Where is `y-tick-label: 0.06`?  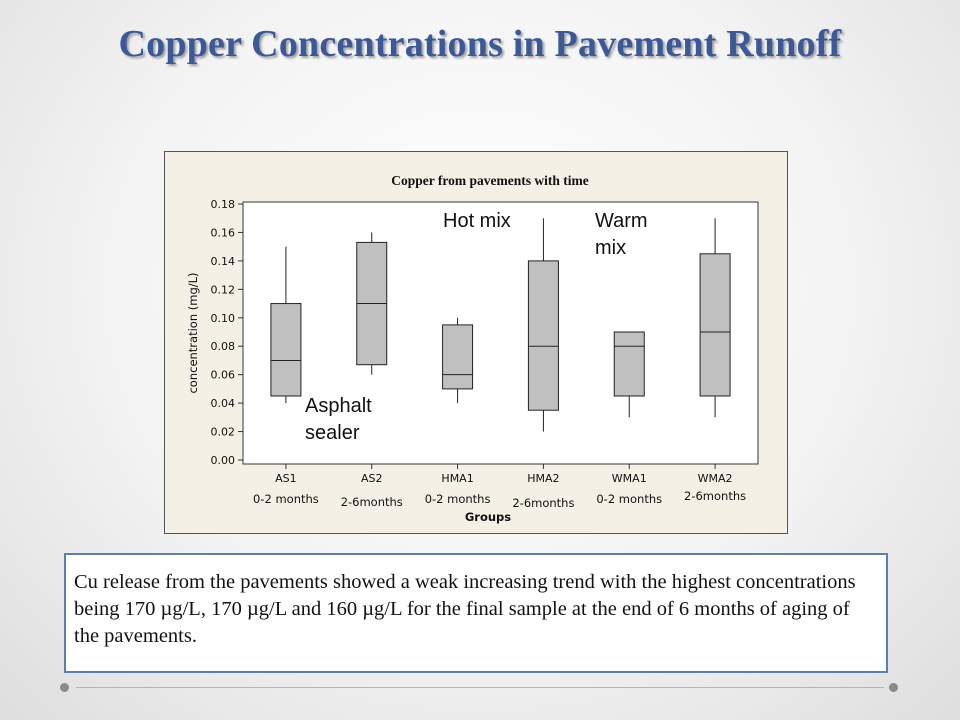 y-tick-label: 0.06 is located at coordinates (223, 375).